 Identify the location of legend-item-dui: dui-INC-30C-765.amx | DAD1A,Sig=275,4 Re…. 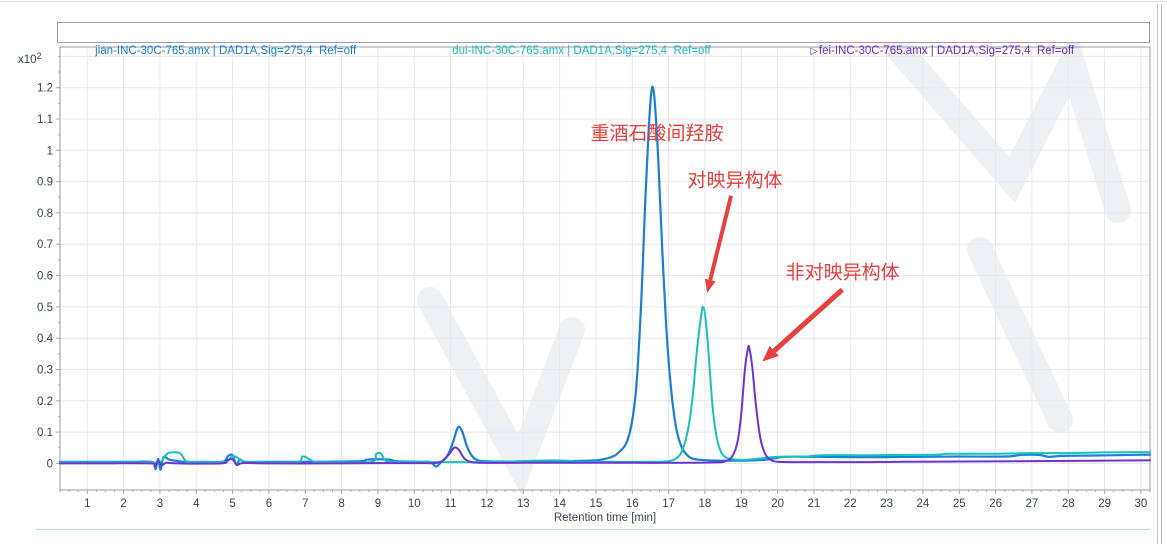
(571, 40).